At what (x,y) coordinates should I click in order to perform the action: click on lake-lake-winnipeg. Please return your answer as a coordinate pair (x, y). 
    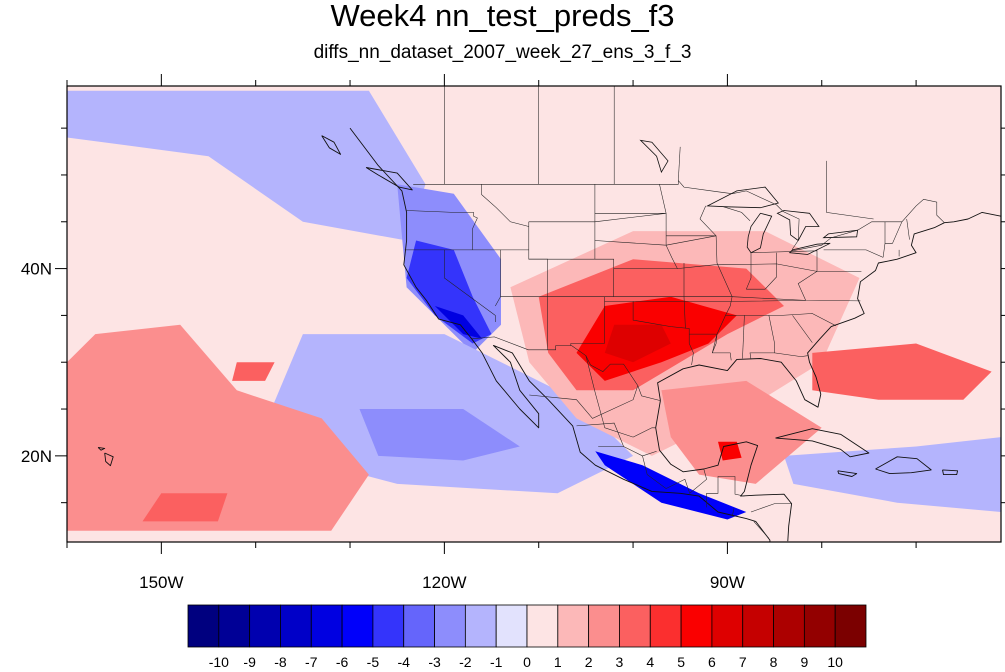
    Looking at the image, I should click on (654, 156).